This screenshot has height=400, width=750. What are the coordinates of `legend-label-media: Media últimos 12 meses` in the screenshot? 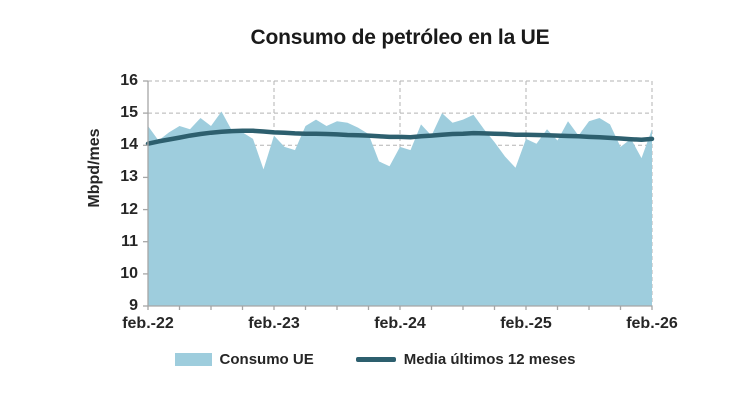 It's located at (489, 359).